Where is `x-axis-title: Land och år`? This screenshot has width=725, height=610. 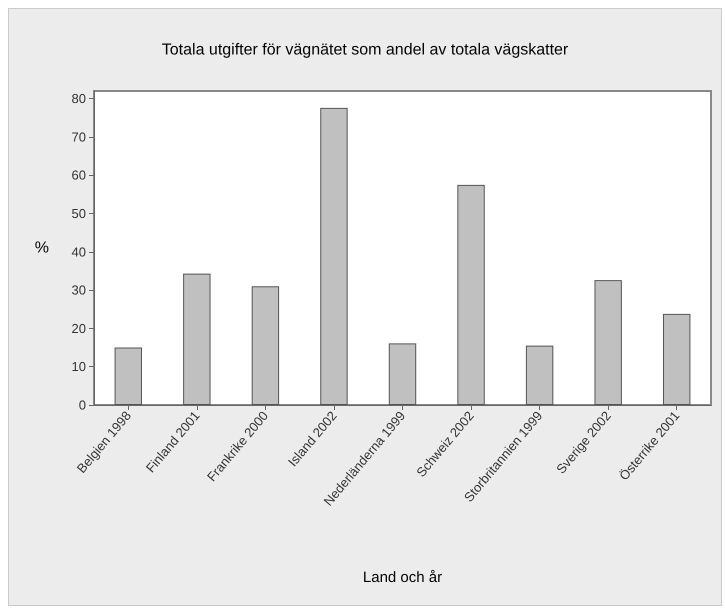
x-axis-title: Land och år is located at coordinates (402, 577).